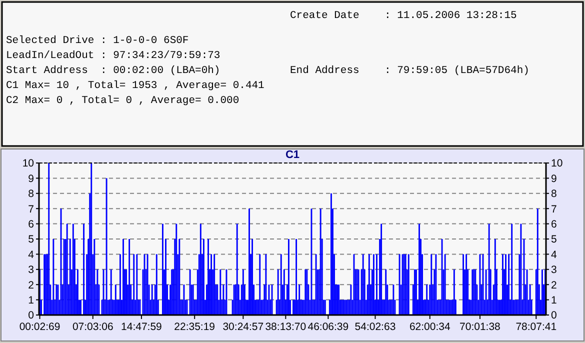  What do you see at coordinates (31, 209) in the screenshot?
I see `y-tick-label: 7` at bounding box center [31, 209].